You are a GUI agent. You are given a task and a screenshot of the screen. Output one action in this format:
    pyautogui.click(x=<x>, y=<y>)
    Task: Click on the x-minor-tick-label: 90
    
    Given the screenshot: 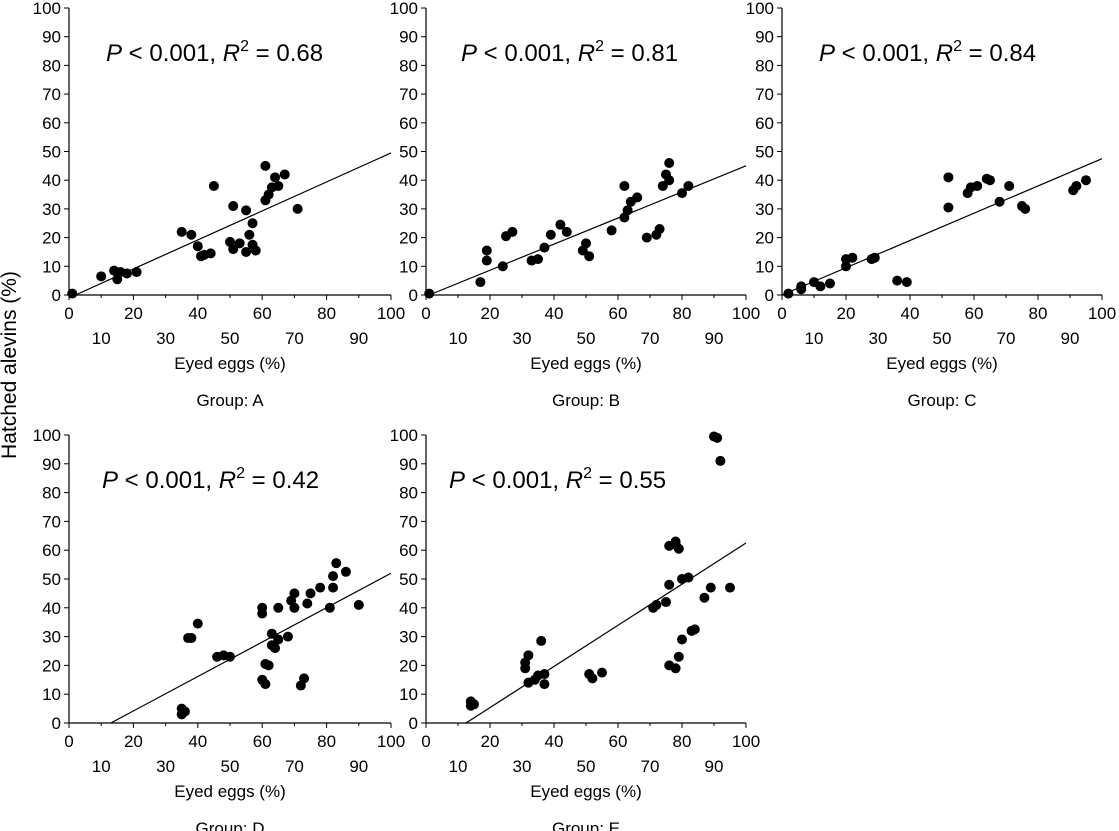 What is the action you would take?
    pyautogui.click(x=358, y=766)
    